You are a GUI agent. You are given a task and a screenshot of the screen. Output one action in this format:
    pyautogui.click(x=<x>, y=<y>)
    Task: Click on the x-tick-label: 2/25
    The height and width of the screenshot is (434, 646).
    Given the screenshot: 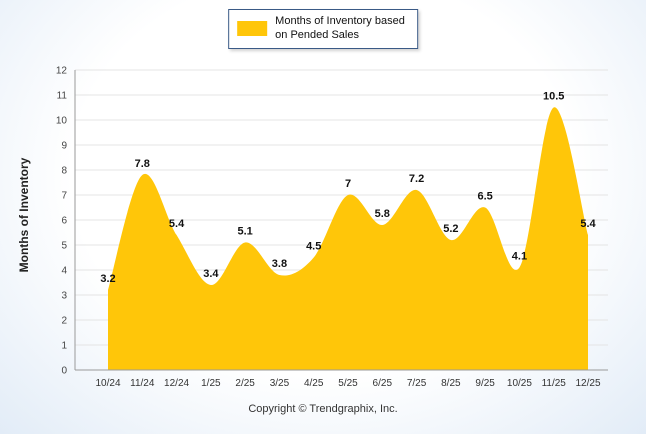 What is the action you would take?
    pyautogui.click(x=245, y=383)
    